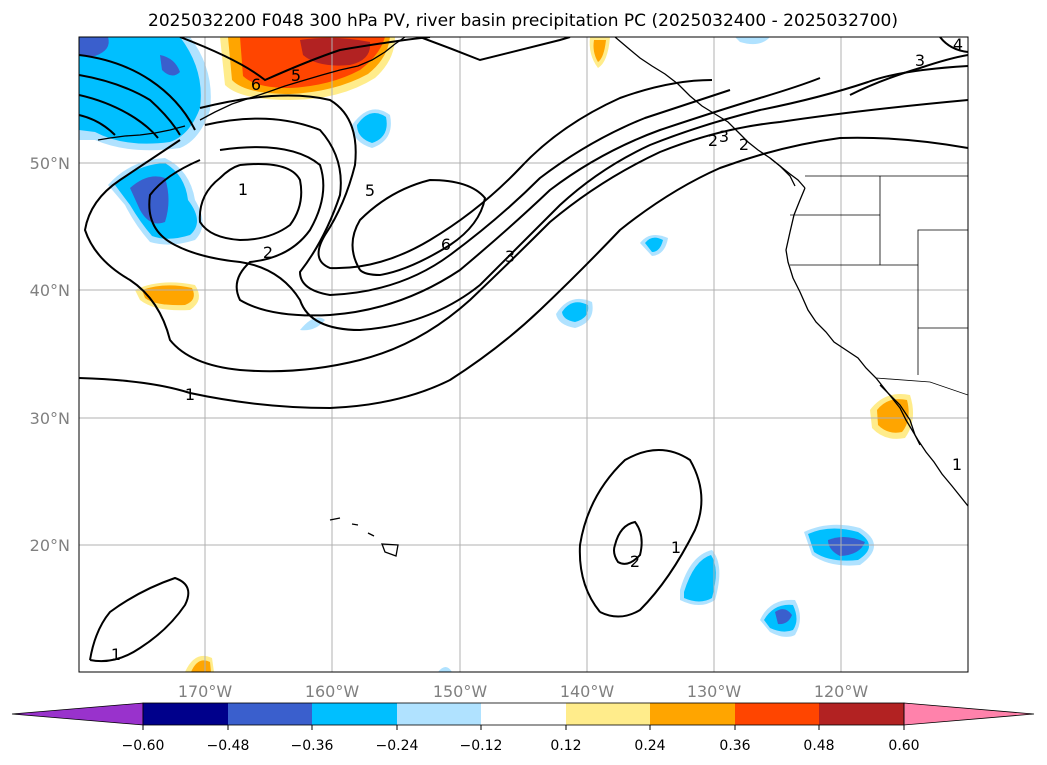  I want to click on colorbar-tick-label: 0.36, so click(734, 746).